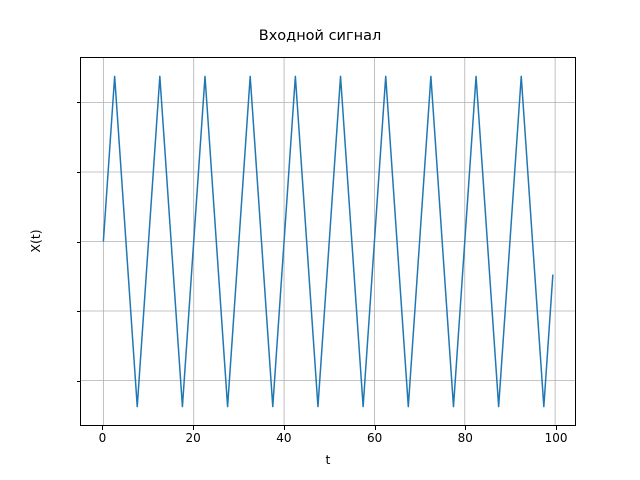 This screenshot has height=480, width=640. Describe the element at coordinates (320, 36) in the screenshot. I see `chart-title: Входной сигнал` at that location.